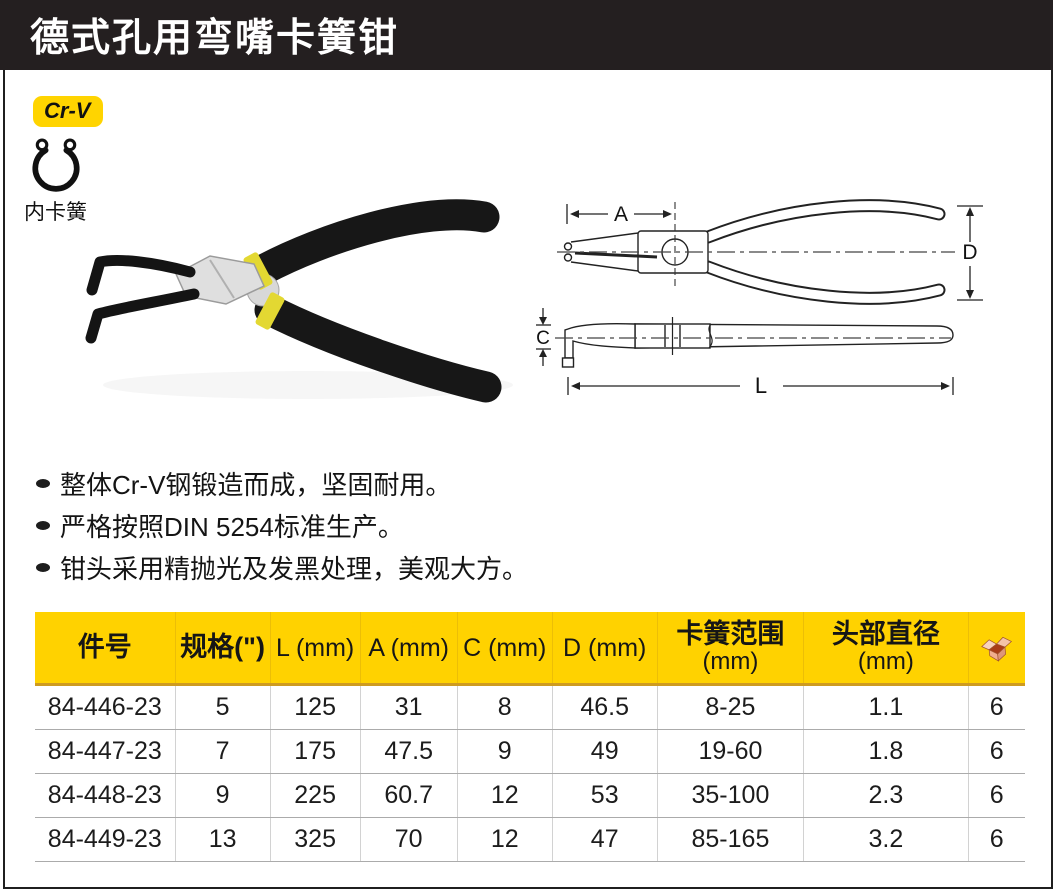 This screenshot has height=895, width=1058. What do you see at coordinates (761, 385) in the screenshot?
I see `dim-label-l: L` at bounding box center [761, 385].